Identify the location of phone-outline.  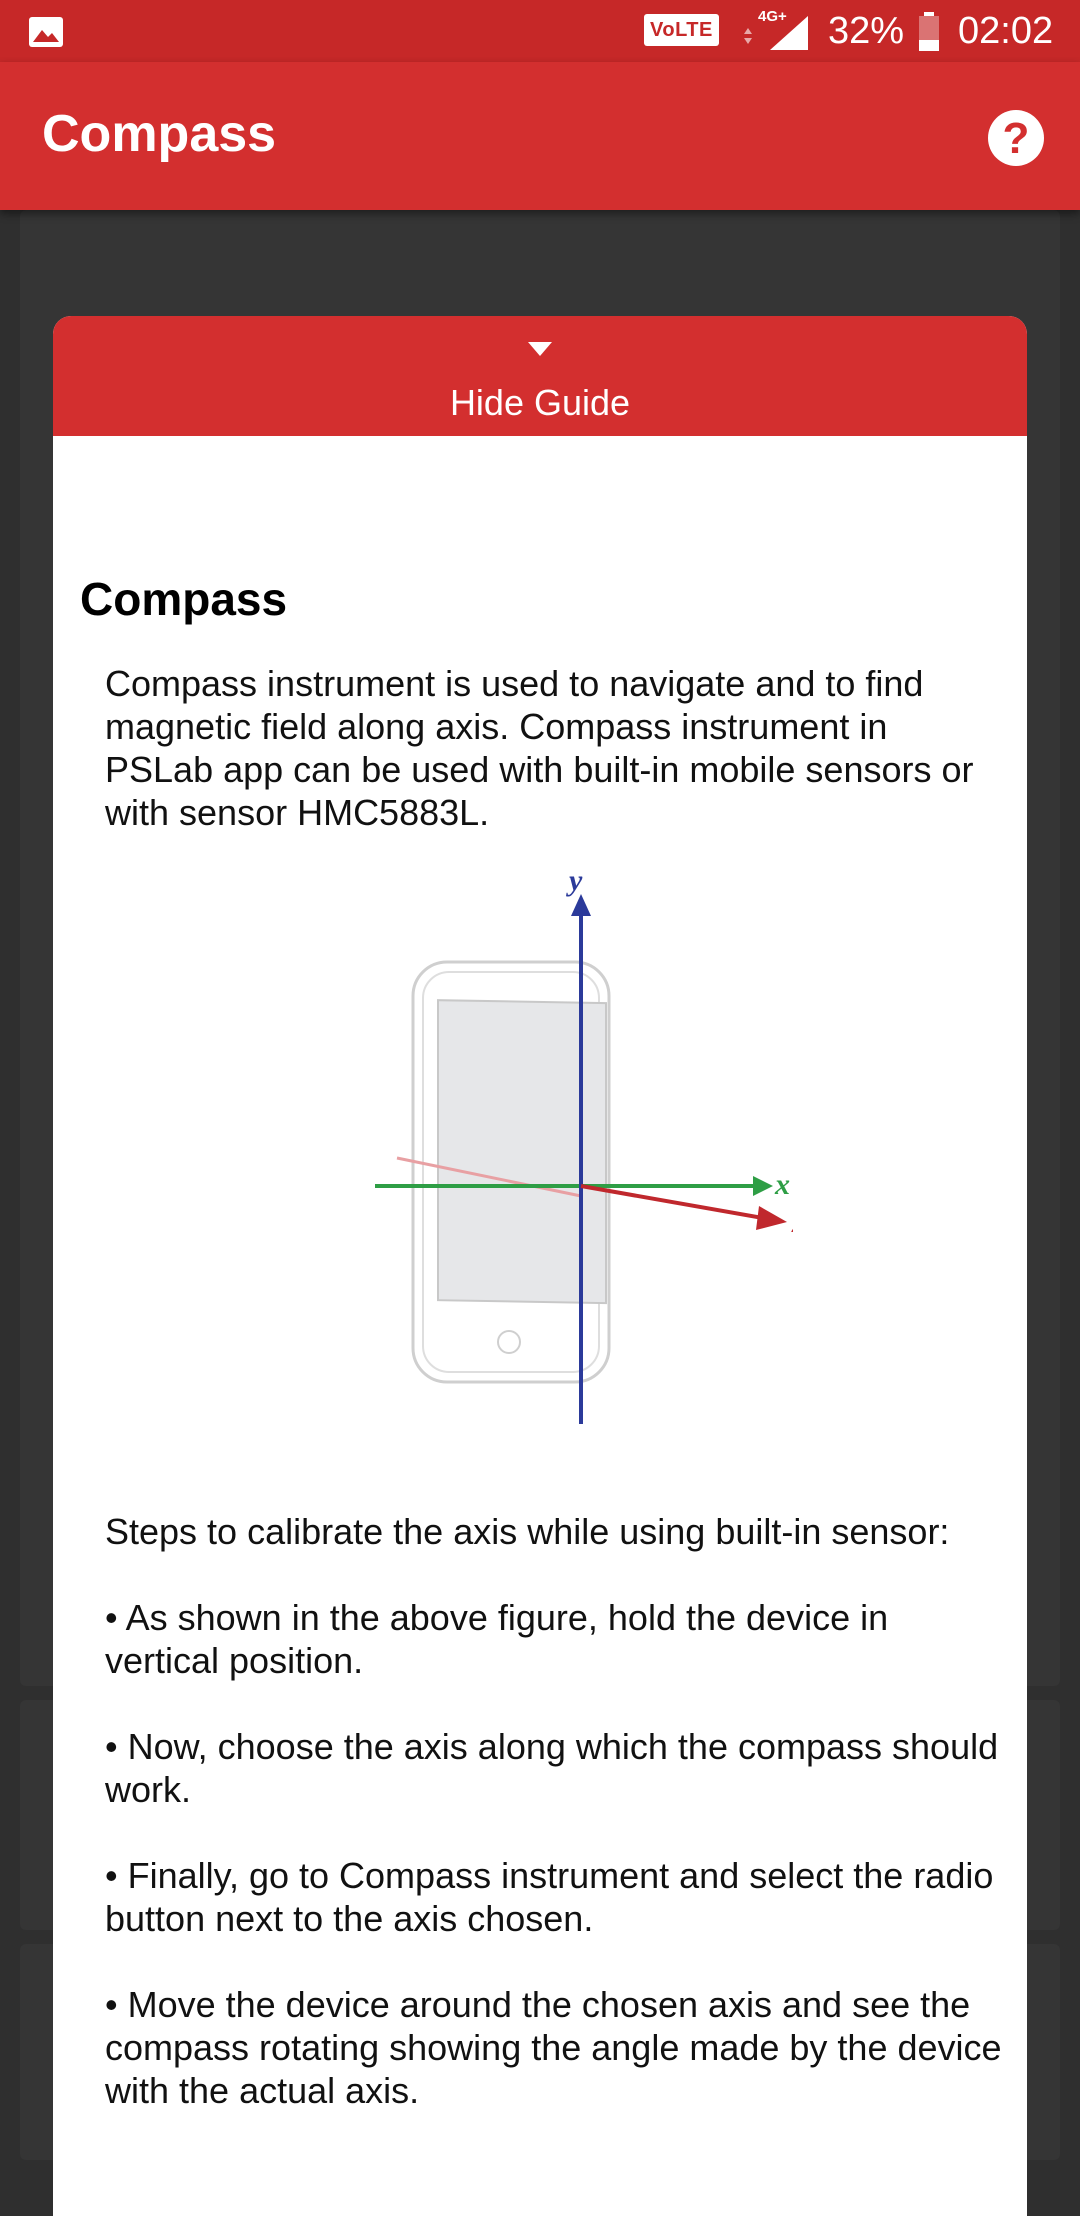
(511, 1172).